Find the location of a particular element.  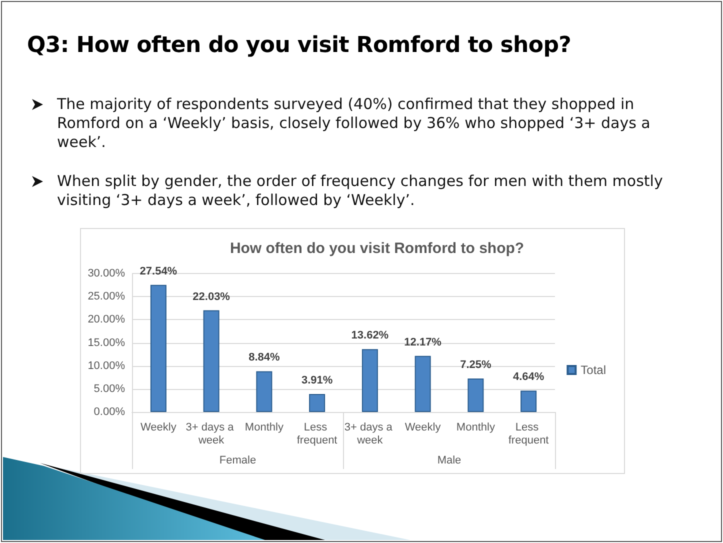

y-tick-label: 25.00% is located at coordinates (107, 296).